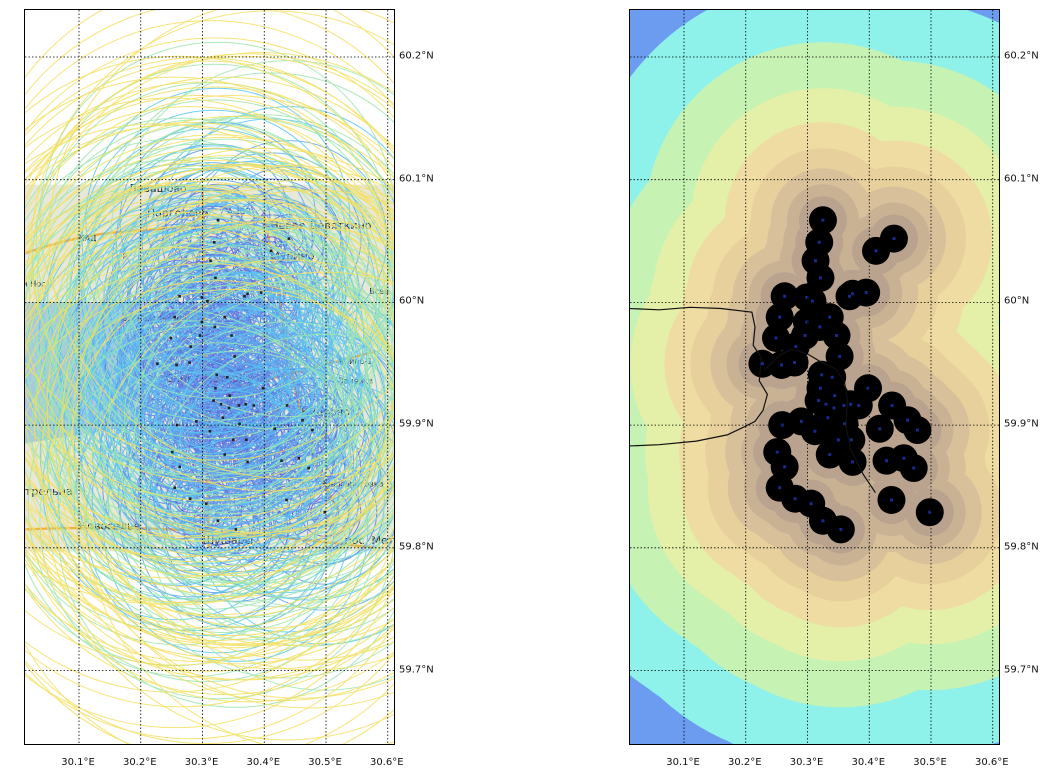 The height and width of the screenshot is (775, 1062). I want to click on coastline, so click(699, 376).